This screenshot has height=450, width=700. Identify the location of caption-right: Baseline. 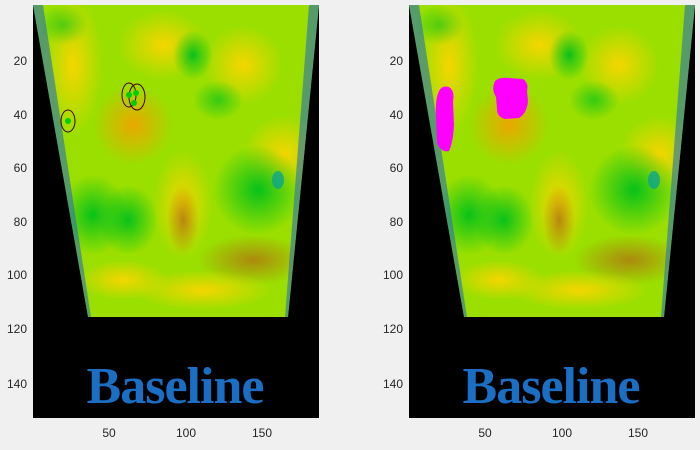
(551, 386).